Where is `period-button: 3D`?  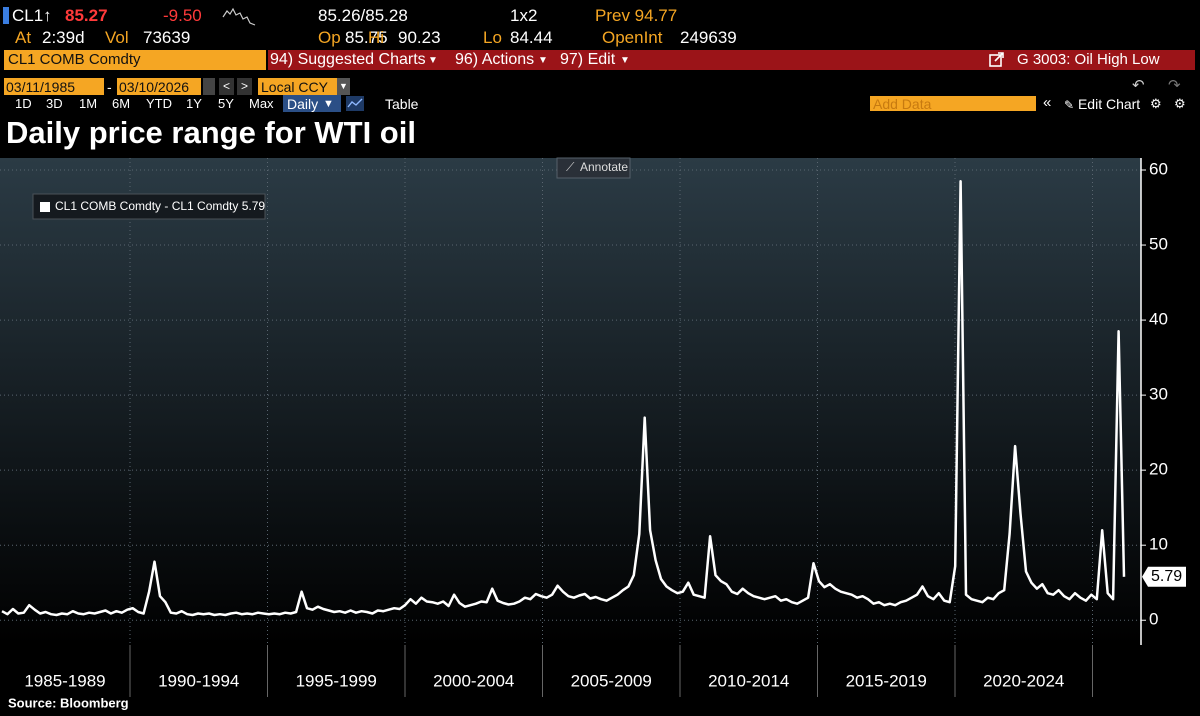
period-button: 3D is located at coordinates (54, 103).